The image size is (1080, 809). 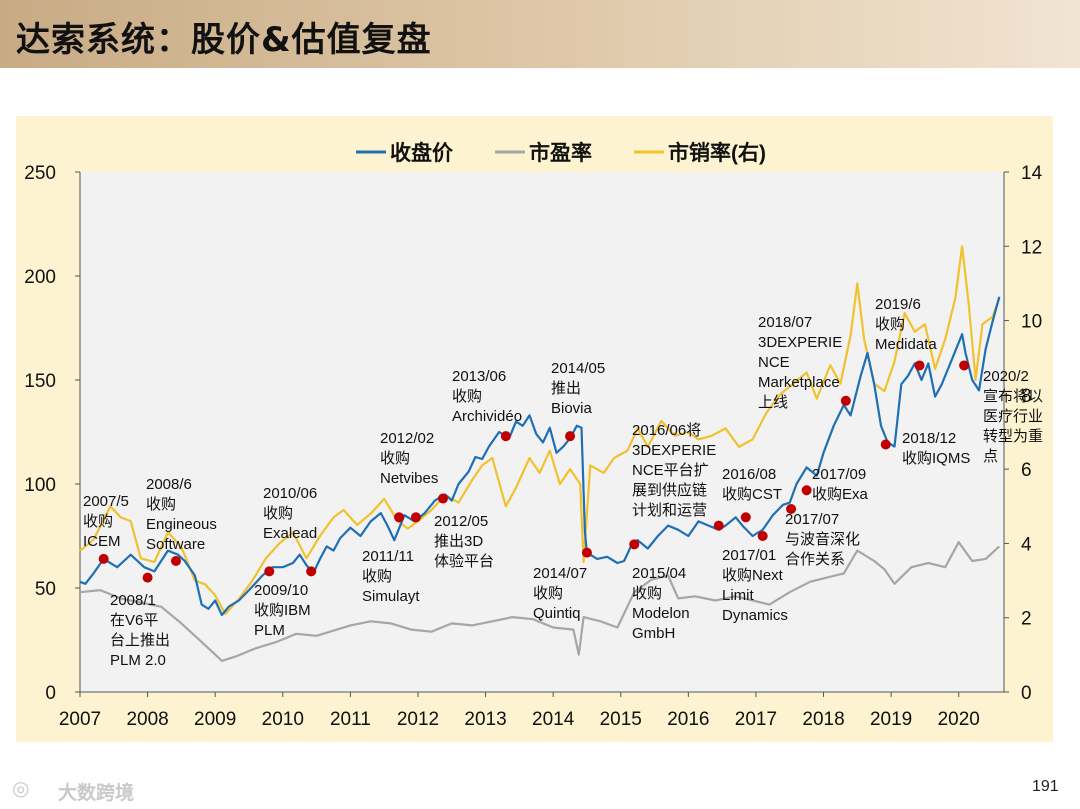 I want to click on x-tick-label: 2011, so click(x=350, y=719).